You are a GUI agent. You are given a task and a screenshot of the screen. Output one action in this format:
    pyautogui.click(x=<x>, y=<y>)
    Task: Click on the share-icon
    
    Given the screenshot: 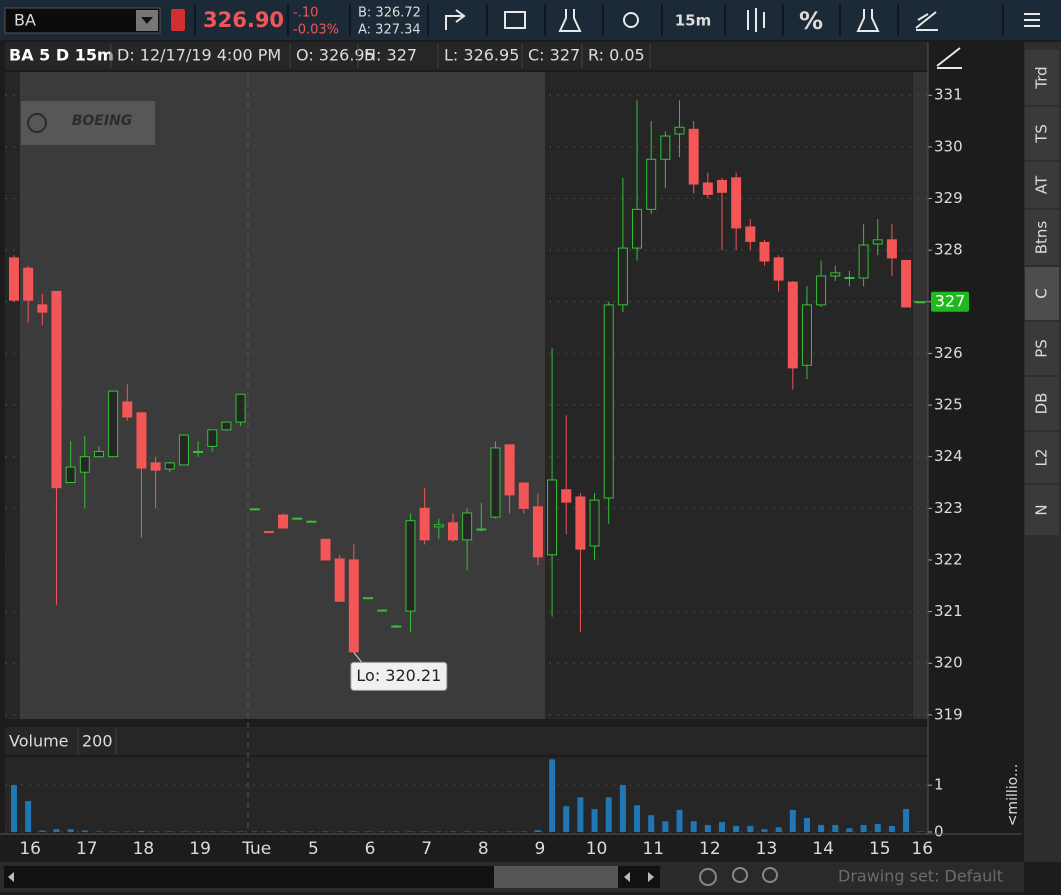 What is the action you would take?
    pyautogui.click(x=455, y=19)
    